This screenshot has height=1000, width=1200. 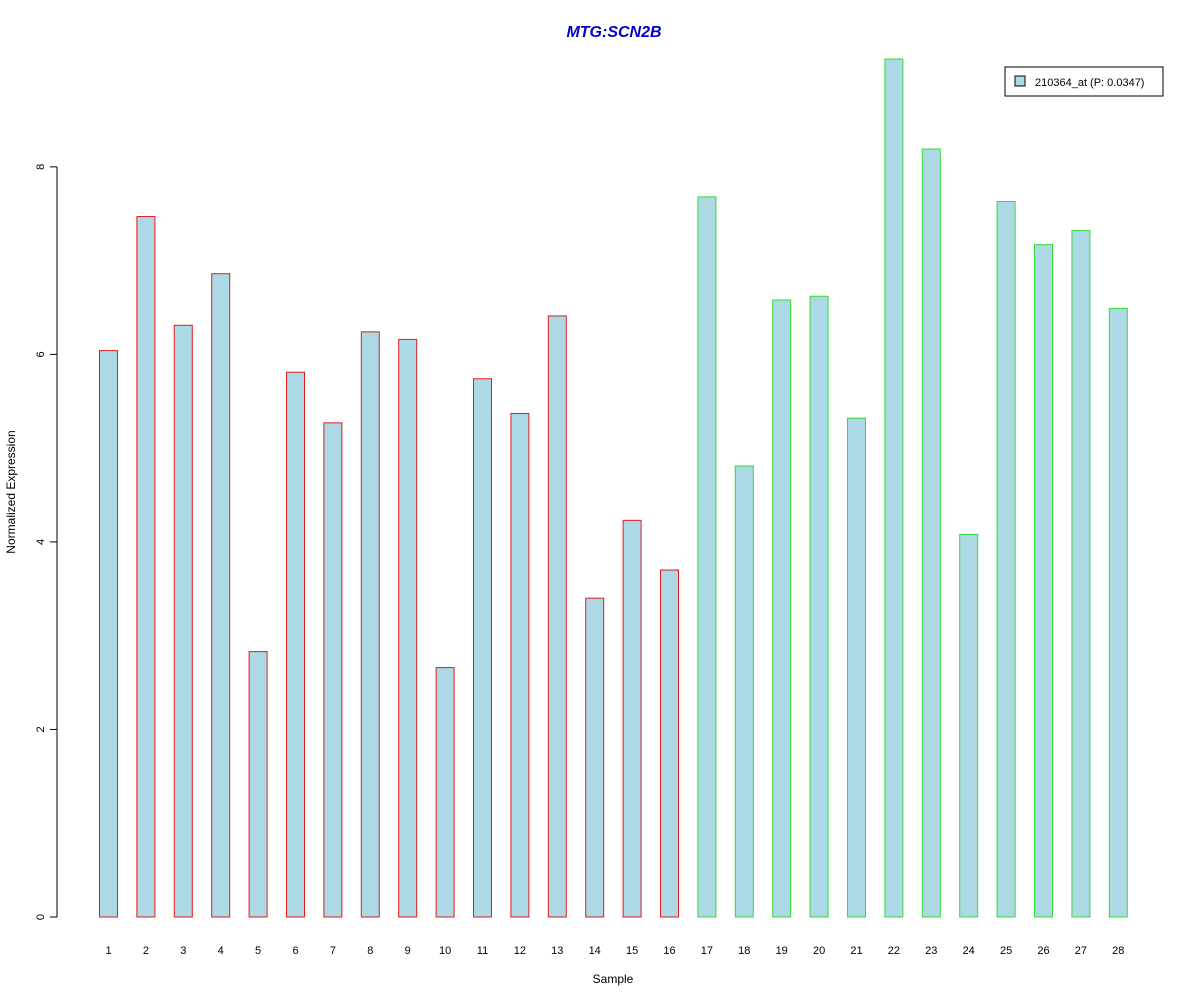 I want to click on x-tick-label: 14, so click(x=595, y=951).